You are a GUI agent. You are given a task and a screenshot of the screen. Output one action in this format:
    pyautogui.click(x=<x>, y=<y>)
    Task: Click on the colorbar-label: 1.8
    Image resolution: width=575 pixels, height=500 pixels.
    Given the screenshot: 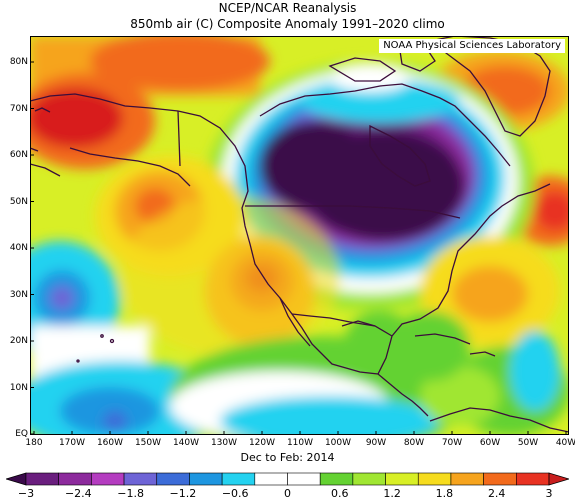 What is the action you would take?
    pyautogui.click(x=444, y=493)
    